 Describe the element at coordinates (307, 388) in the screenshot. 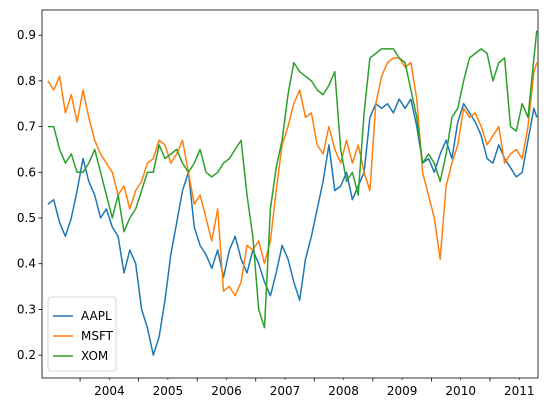

I see `x-axis: 2004 2005 2006 2007 2008 2009 2010 2011` at that location.